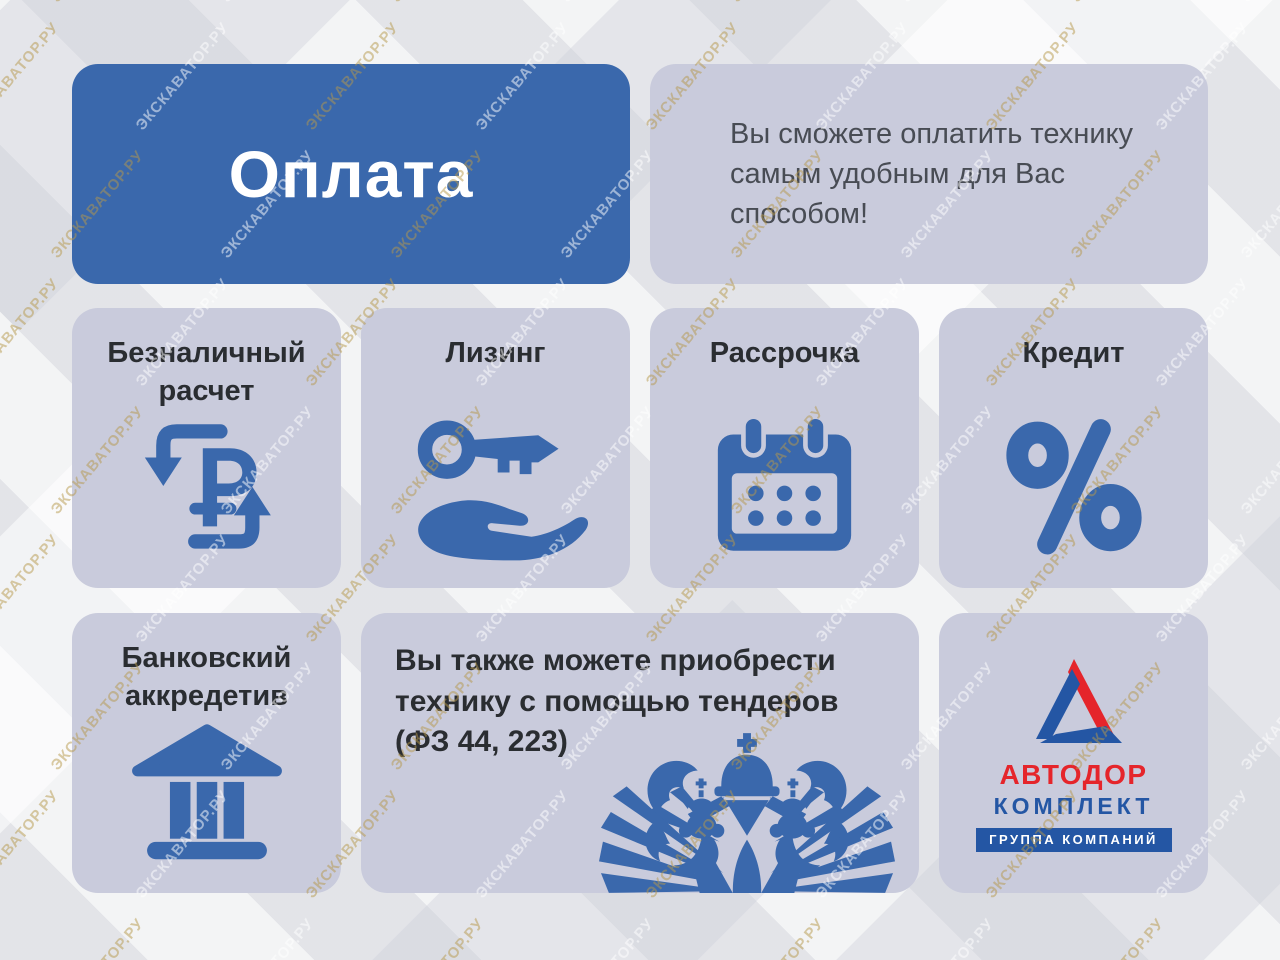 This screenshot has width=1280, height=960. What do you see at coordinates (747, 813) in the screenshot?
I see `double-headed-eagle-icon` at bounding box center [747, 813].